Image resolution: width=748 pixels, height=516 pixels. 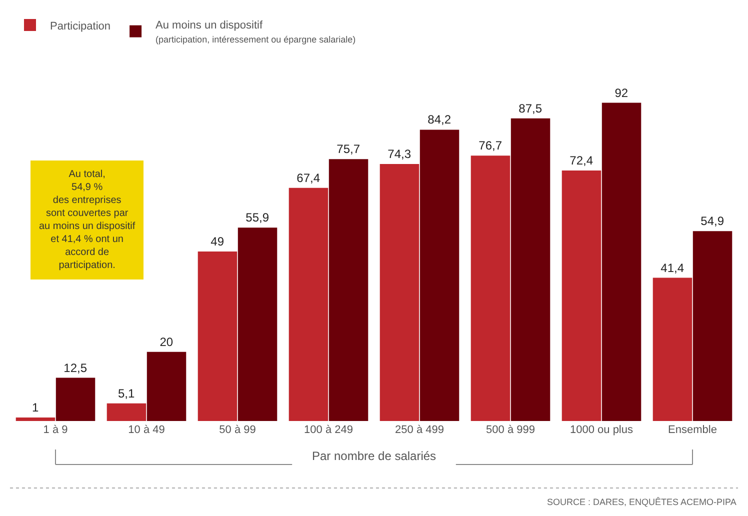 I want to click on legend-label: Participation, so click(x=80, y=26).